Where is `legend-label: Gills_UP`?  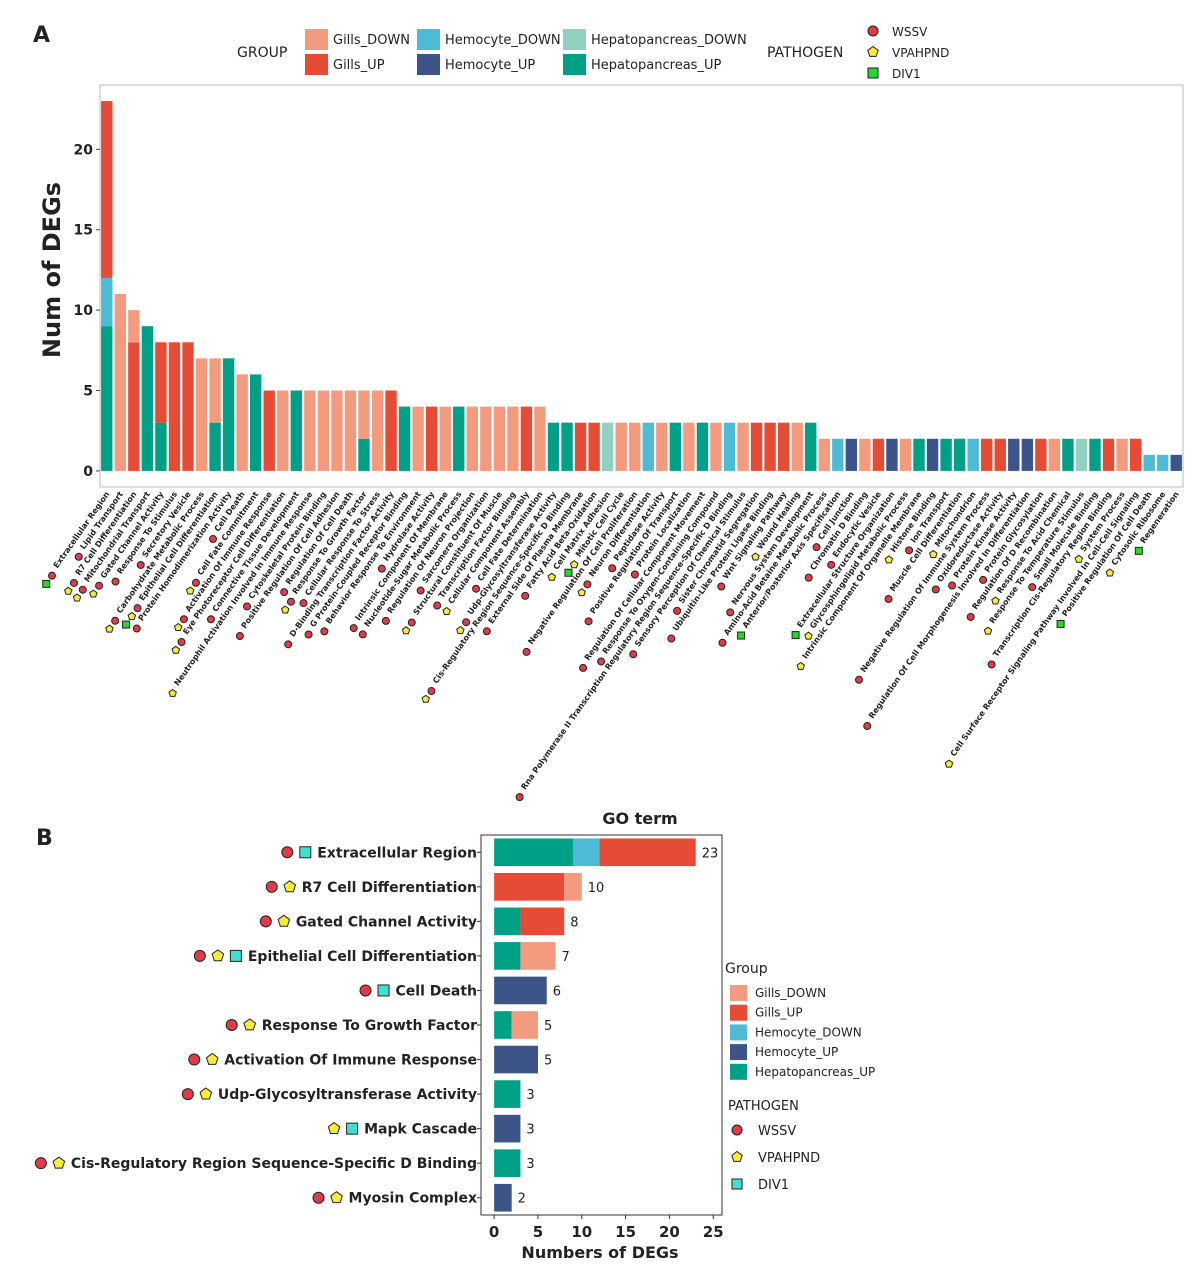 legend-label: Gills_UP is located at coordinates (779, 1013).